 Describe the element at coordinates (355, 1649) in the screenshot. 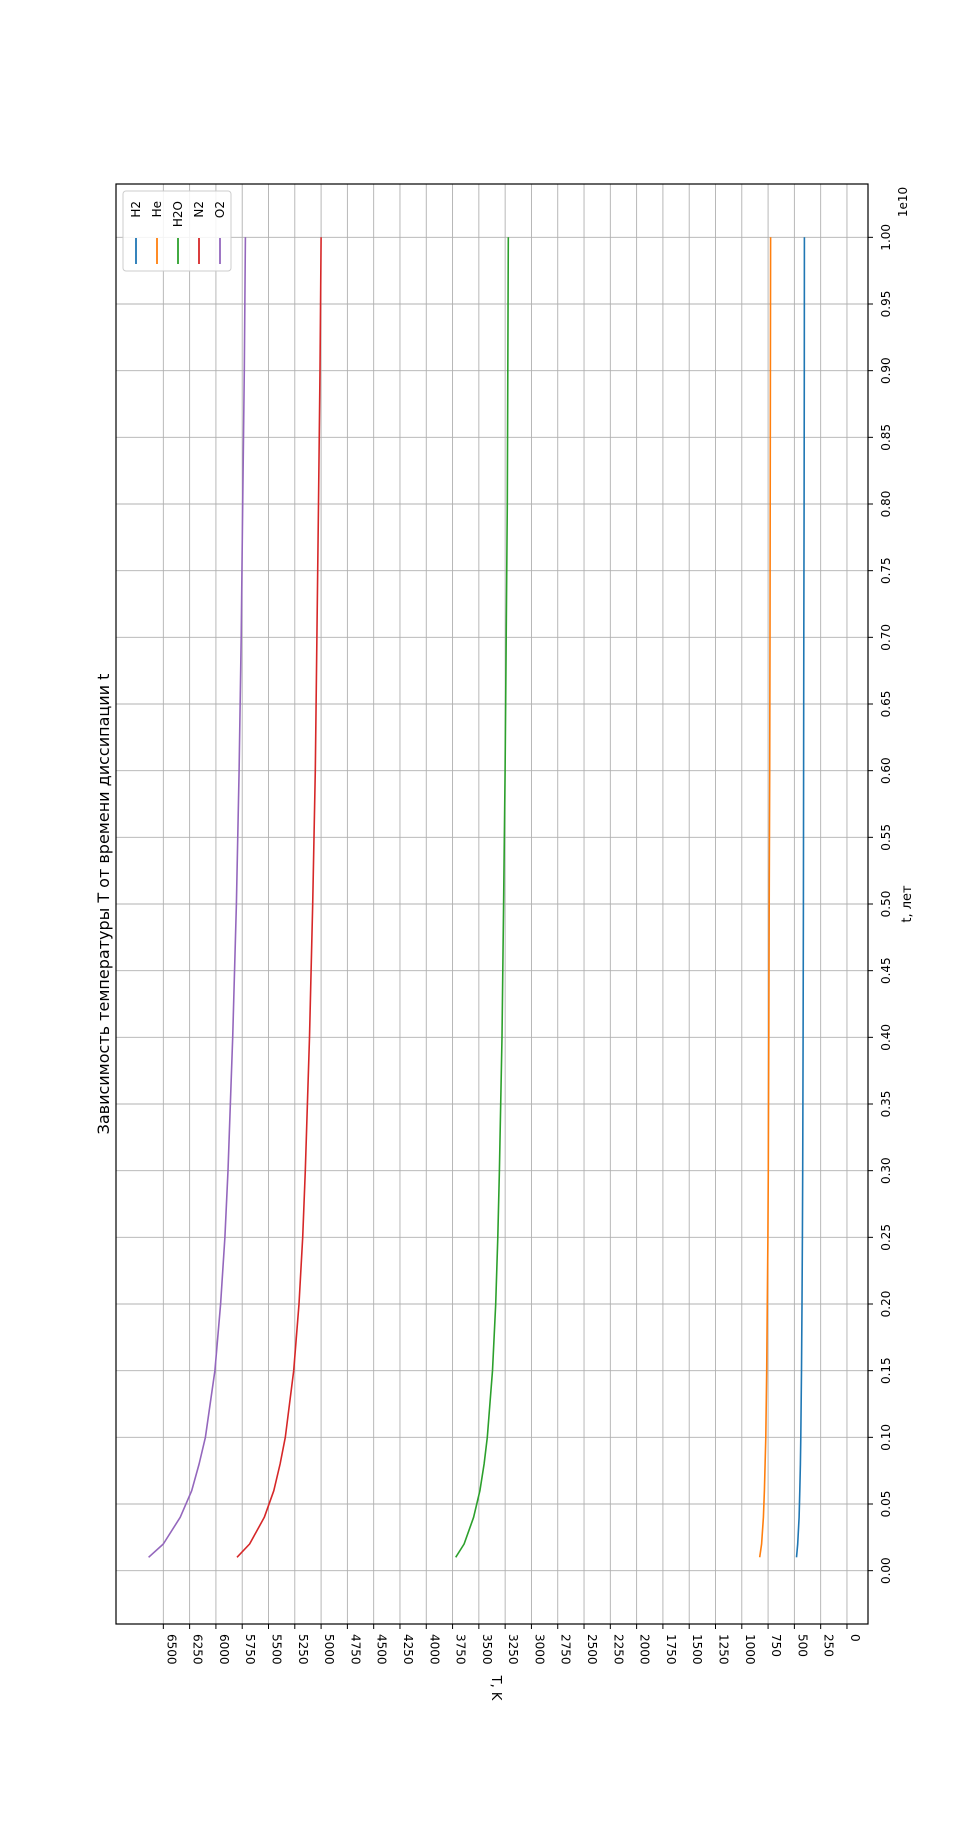

I see `y-tick-label: 4750` at that location.